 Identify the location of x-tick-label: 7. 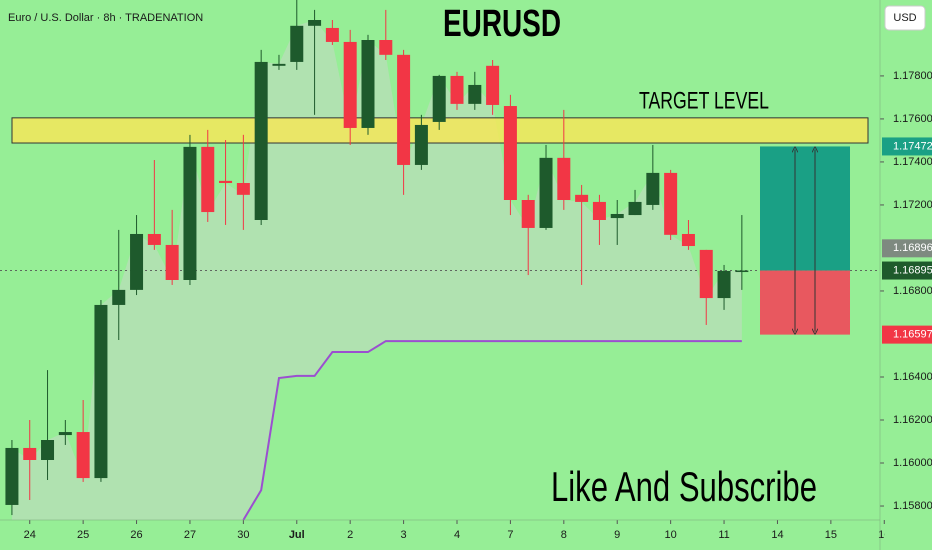
(510, 535).